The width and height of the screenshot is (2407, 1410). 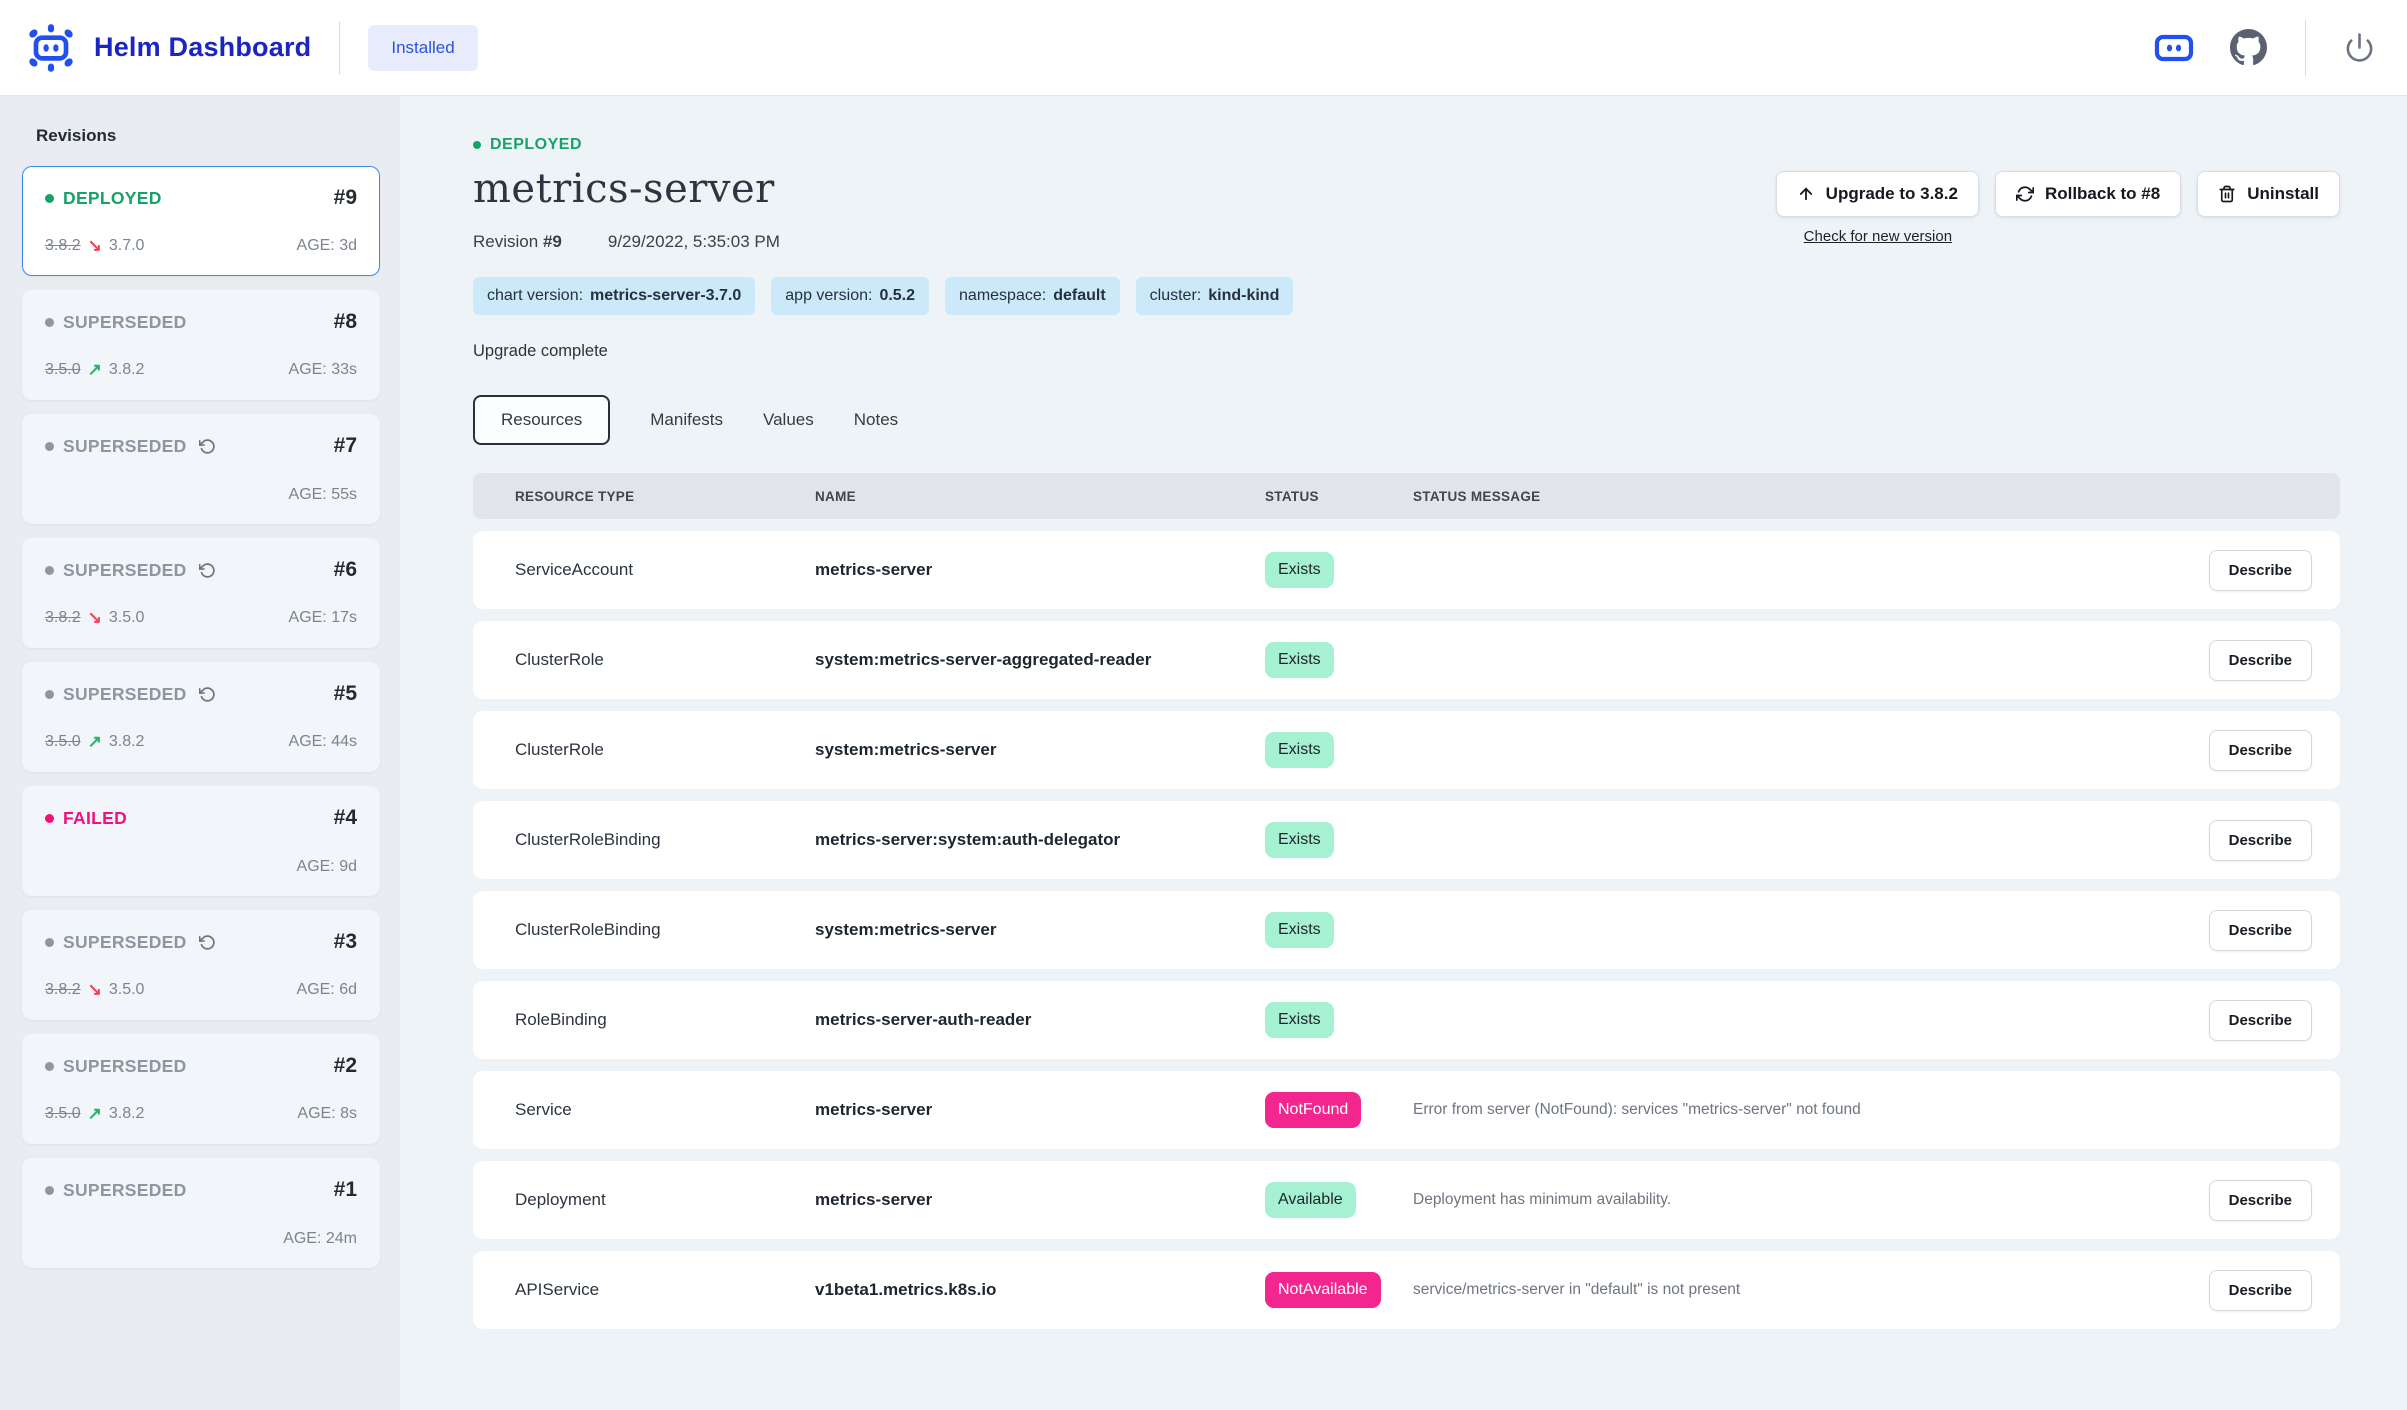 I want to click on resource-type: ClusterRole, so click(x=559, y=659).